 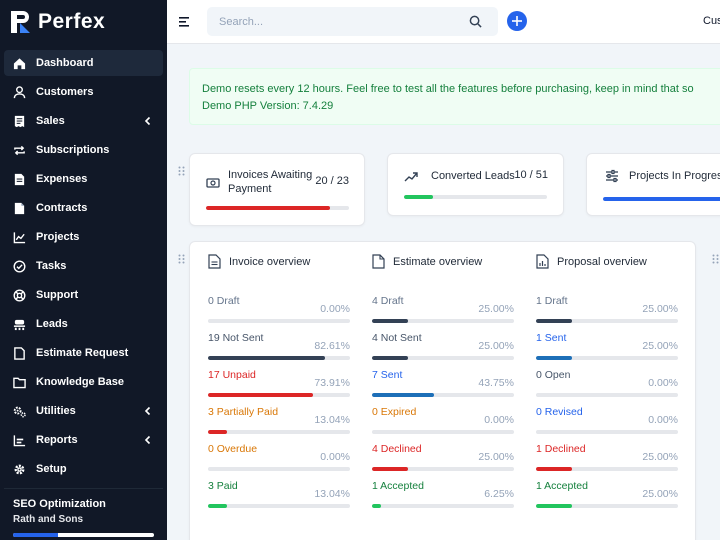 I want to click on overview-row-label: 0 Revised, so click(x=559, y=412).